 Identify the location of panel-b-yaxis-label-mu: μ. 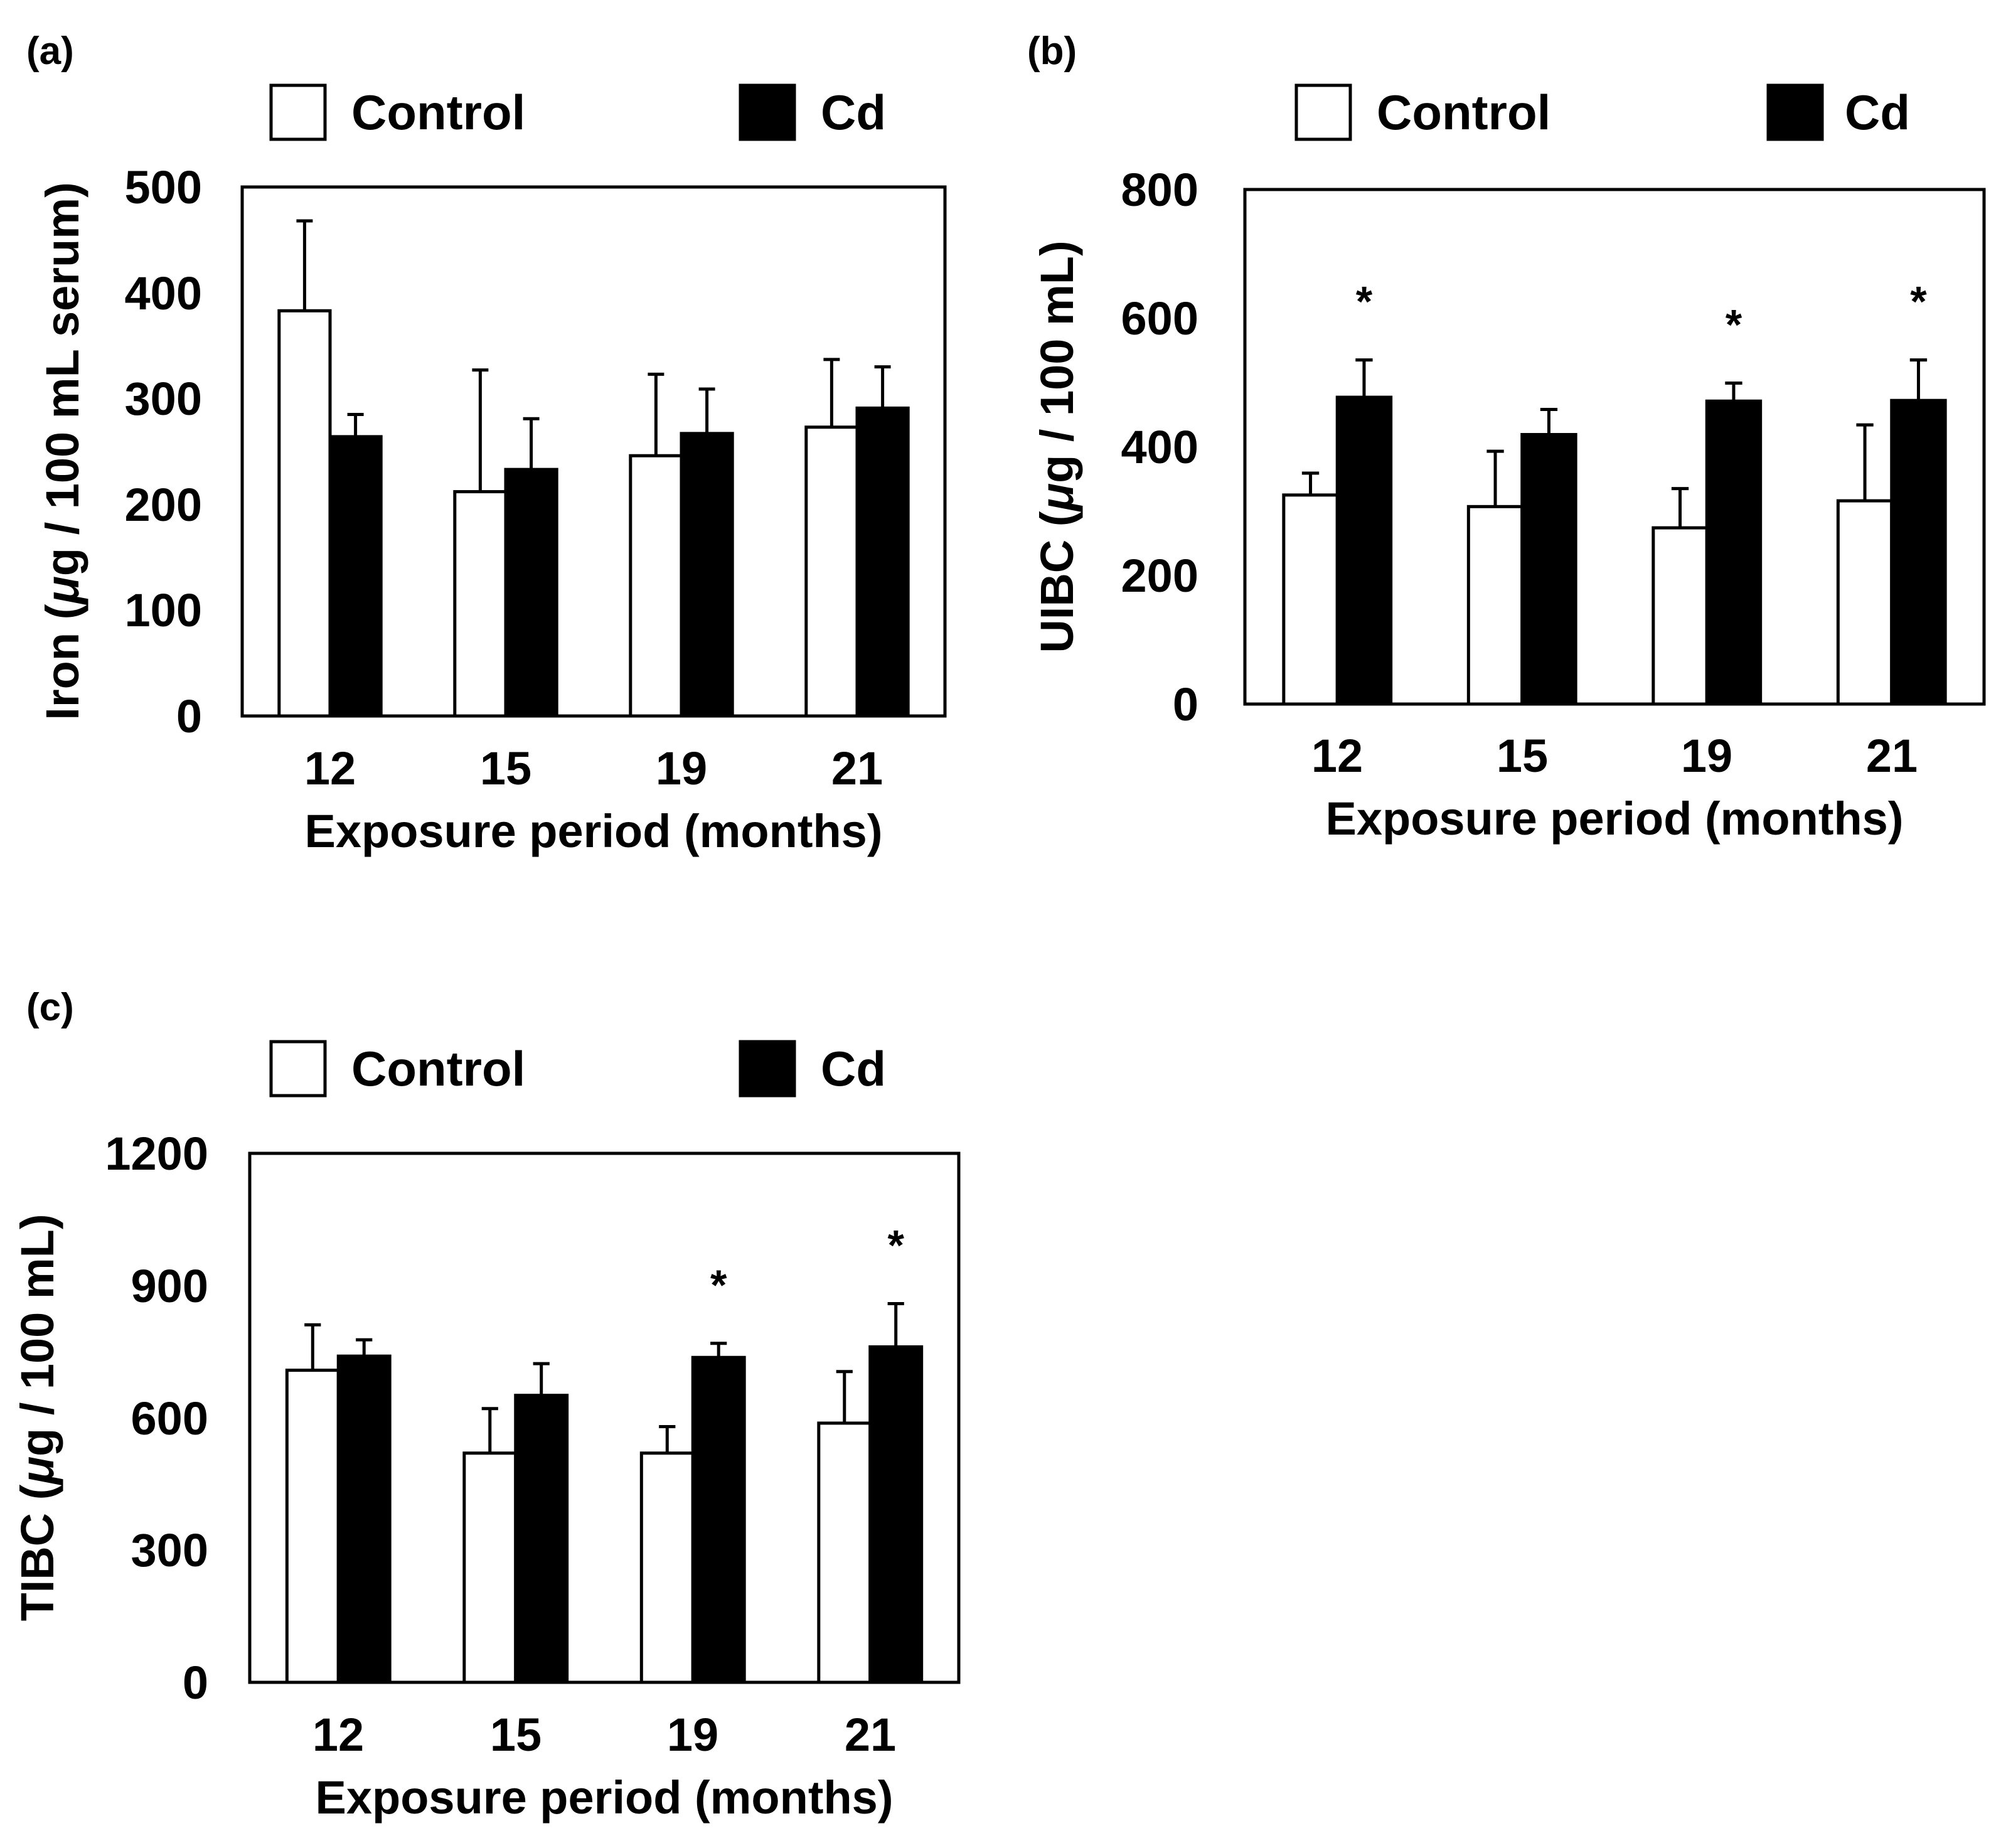
(1057, 498).